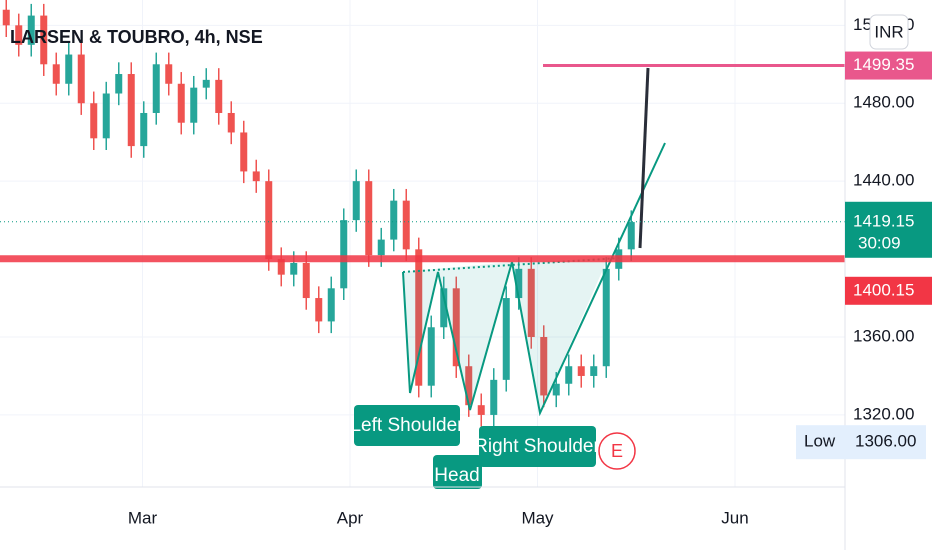 Image resolution: width=932 pixels, height=550 pixels. I want to click on chart-title: LARSEN & TOUBRO, 4h, NSE, so click(136, 37).